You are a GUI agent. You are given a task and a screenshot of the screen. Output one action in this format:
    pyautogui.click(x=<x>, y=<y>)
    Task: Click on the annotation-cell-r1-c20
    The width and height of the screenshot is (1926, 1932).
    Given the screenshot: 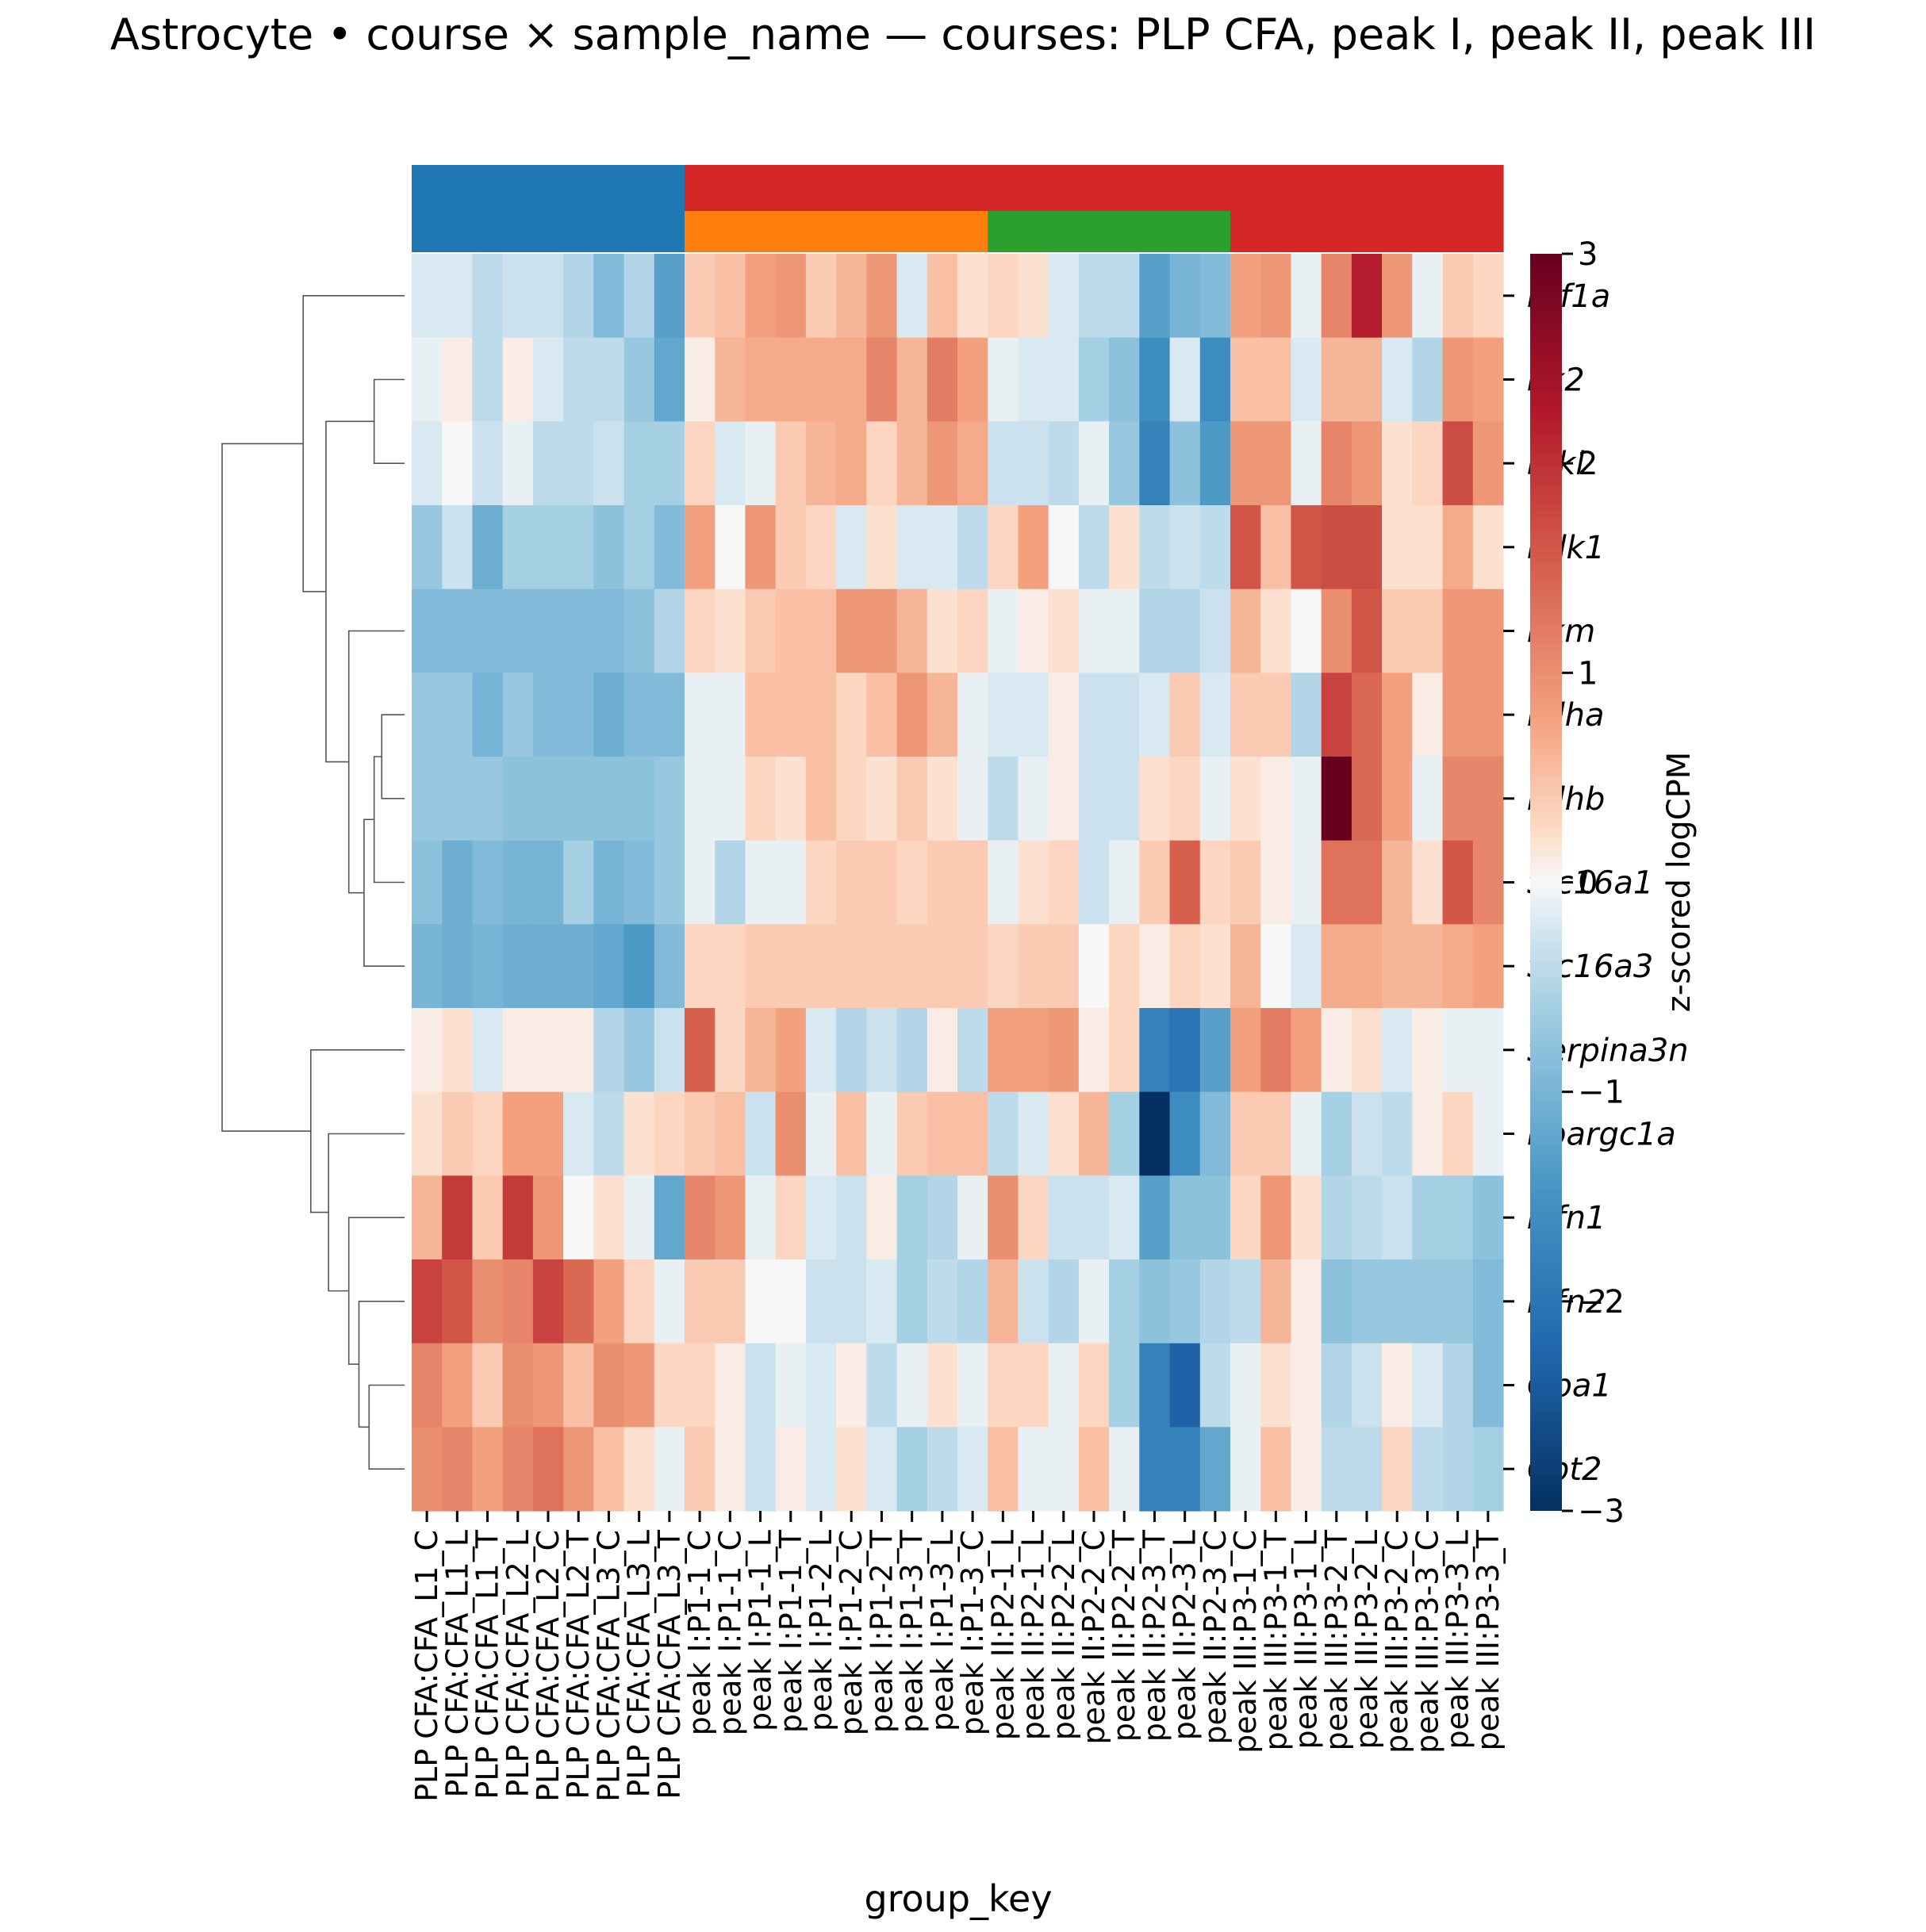 What is the action you would take?
    pyautogui.click(x=1034, y=188)
    